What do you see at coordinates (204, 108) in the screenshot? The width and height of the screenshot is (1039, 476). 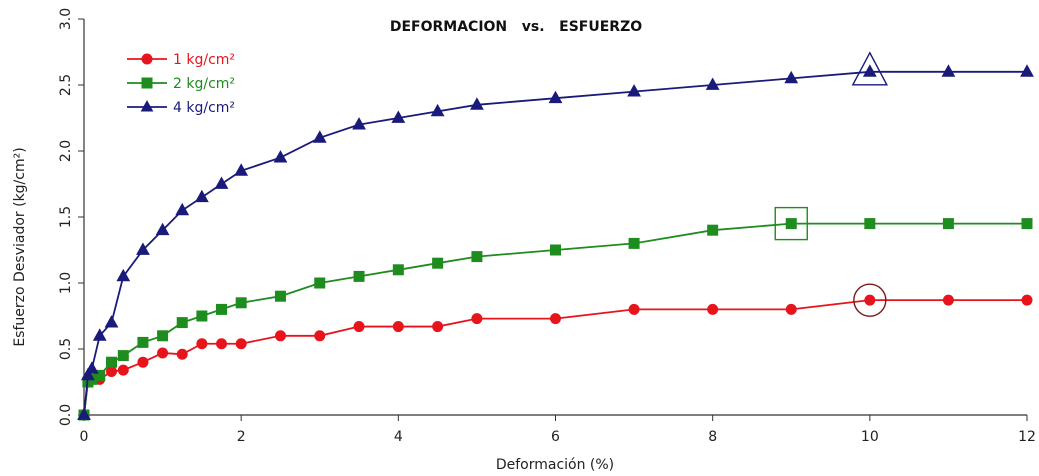 I see `legend-label: 4 kg/cm²` at bounding box center [204, 108].